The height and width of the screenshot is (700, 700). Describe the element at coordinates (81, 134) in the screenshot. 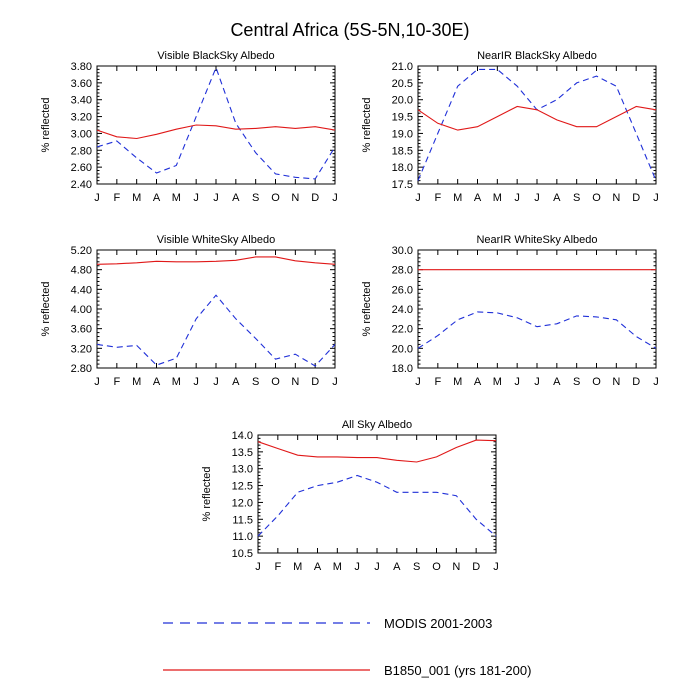

I see `y-tick-label: 3.00` at that location.